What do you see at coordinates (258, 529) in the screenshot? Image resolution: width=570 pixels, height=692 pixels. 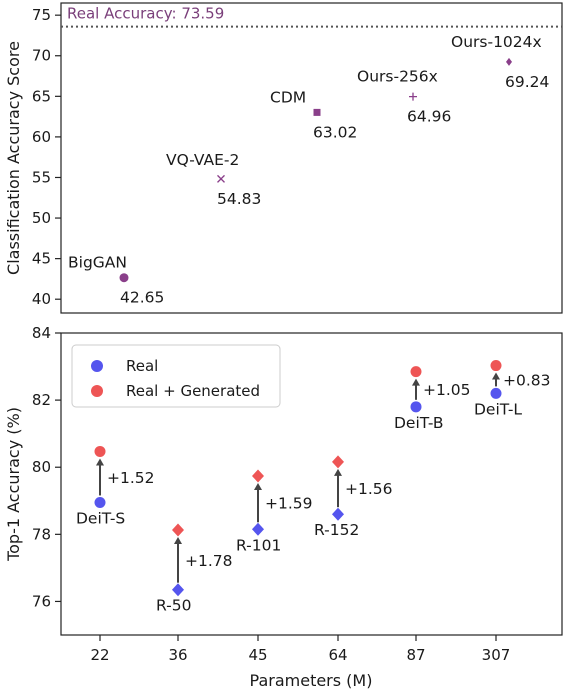 I see `model-r-101-real-marker` at bounding box center [258, 529].